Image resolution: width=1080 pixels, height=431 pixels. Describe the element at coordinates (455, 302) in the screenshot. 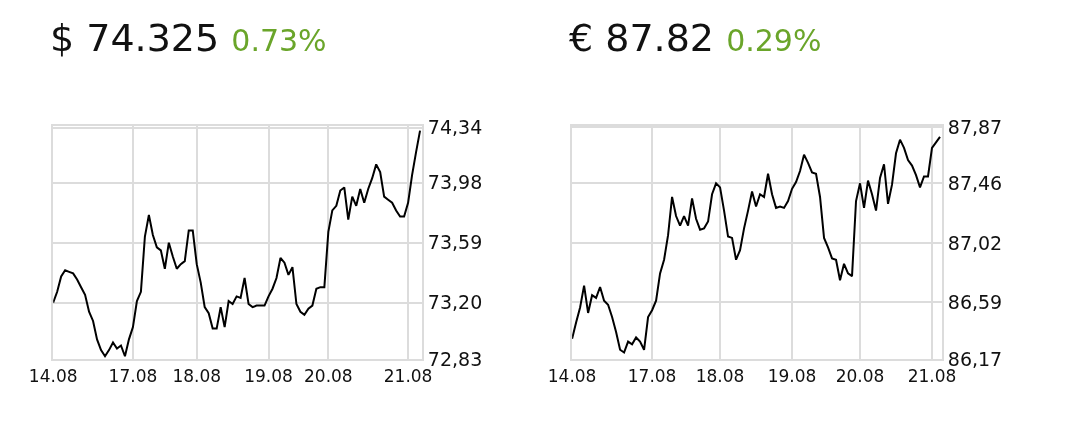

I see `y-tick-label: 73,20` at that location.